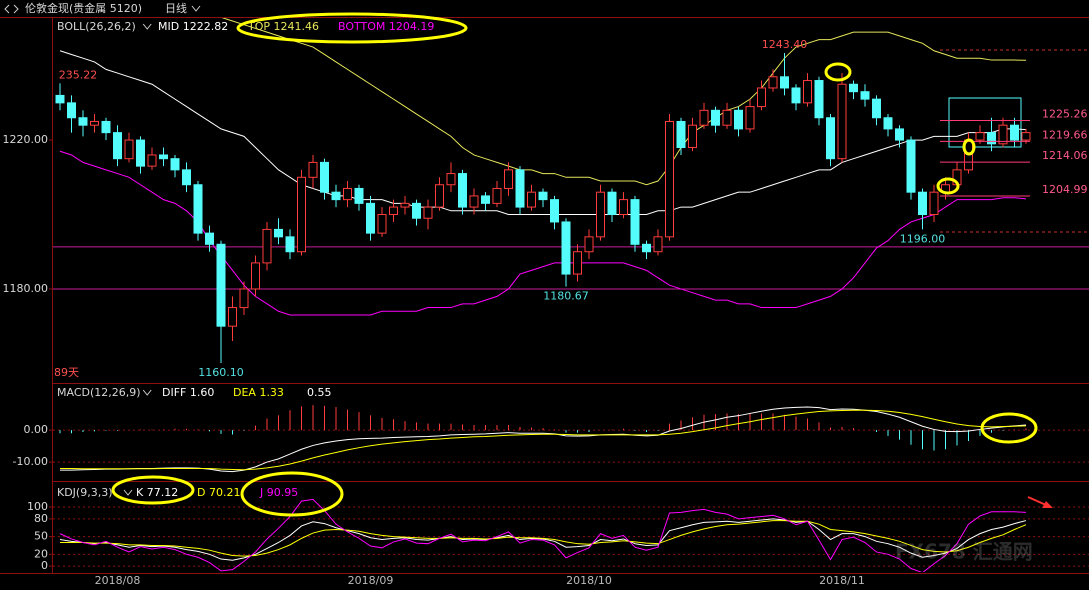  I want to click on price-line-label: 1225.26, so click(1065, 114).